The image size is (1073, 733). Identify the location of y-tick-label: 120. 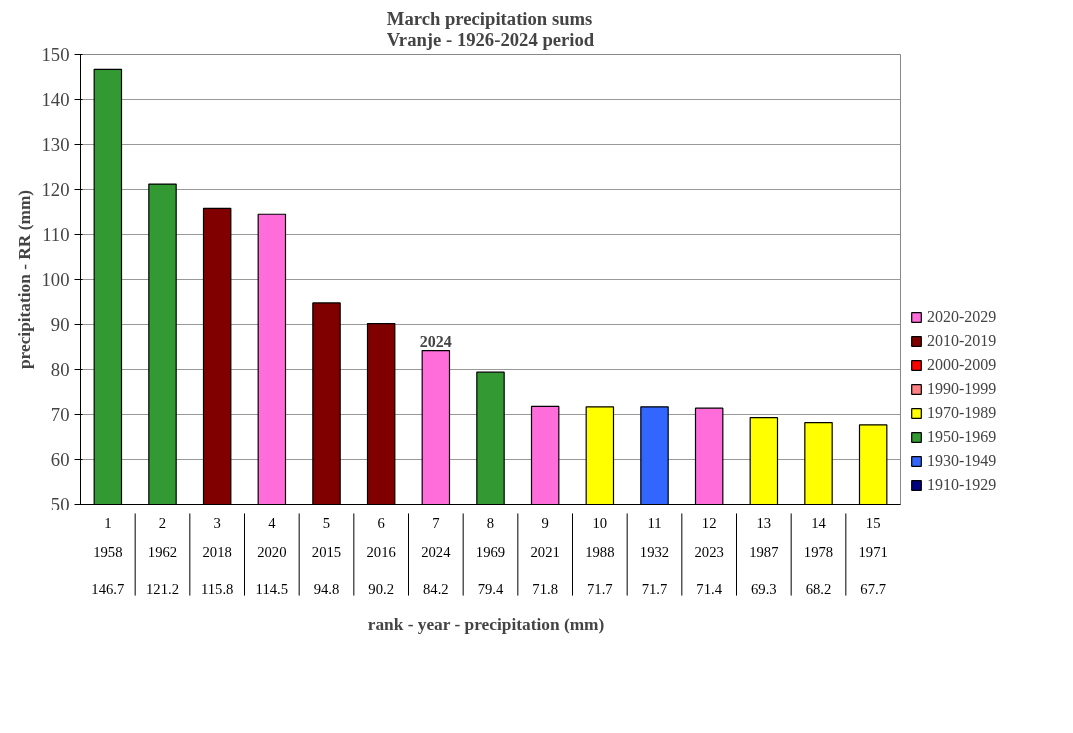
(55, 189).